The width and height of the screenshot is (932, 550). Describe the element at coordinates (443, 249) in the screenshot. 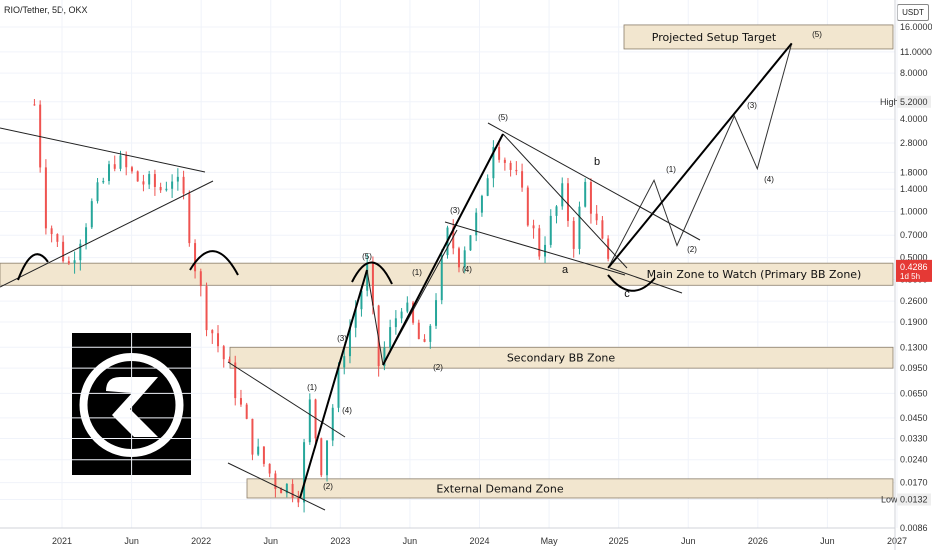

I see `bold-impulse-2024` at that location.